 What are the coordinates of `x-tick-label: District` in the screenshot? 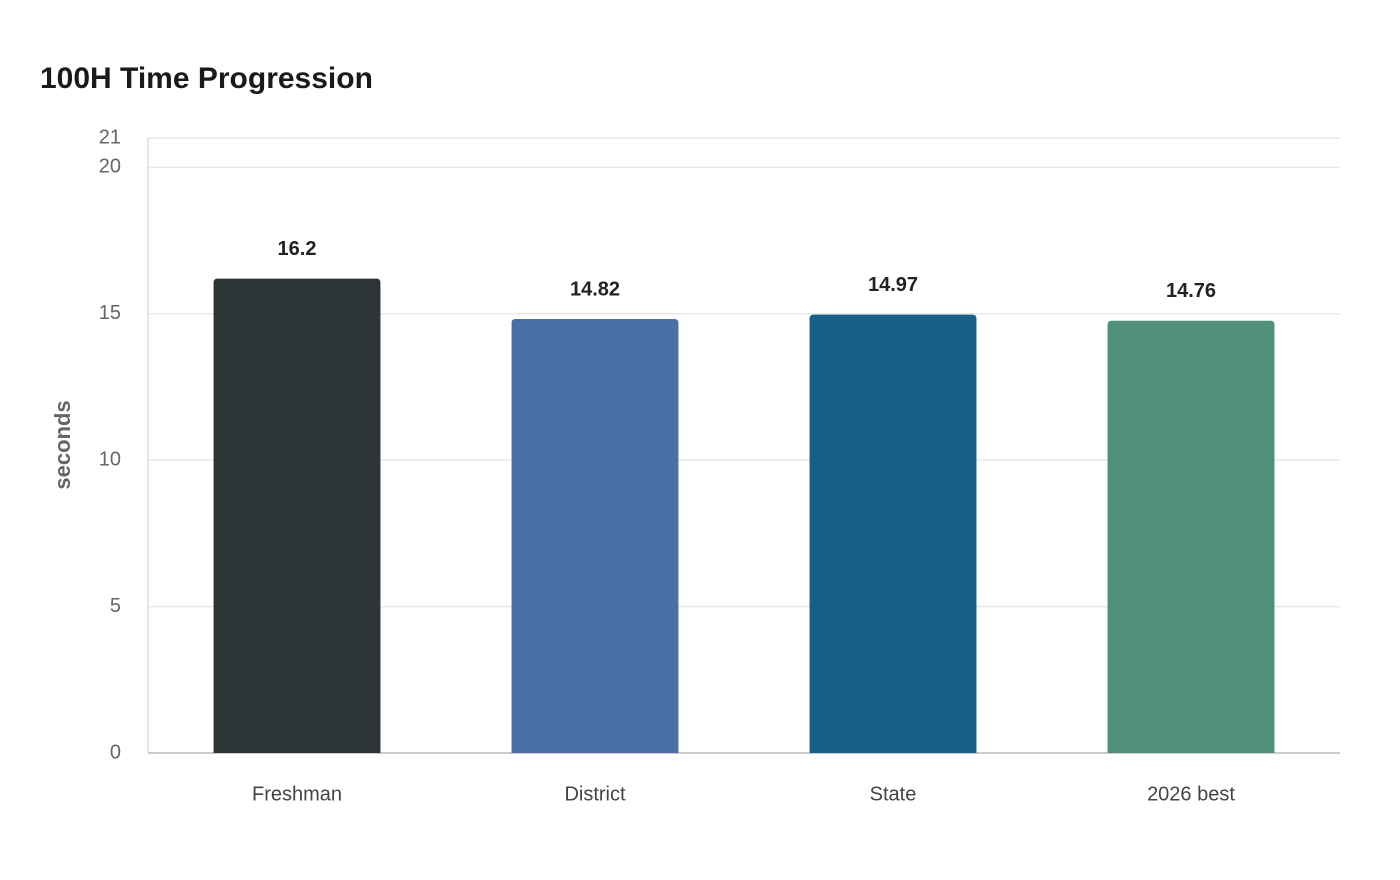 It's located at (595, 794).